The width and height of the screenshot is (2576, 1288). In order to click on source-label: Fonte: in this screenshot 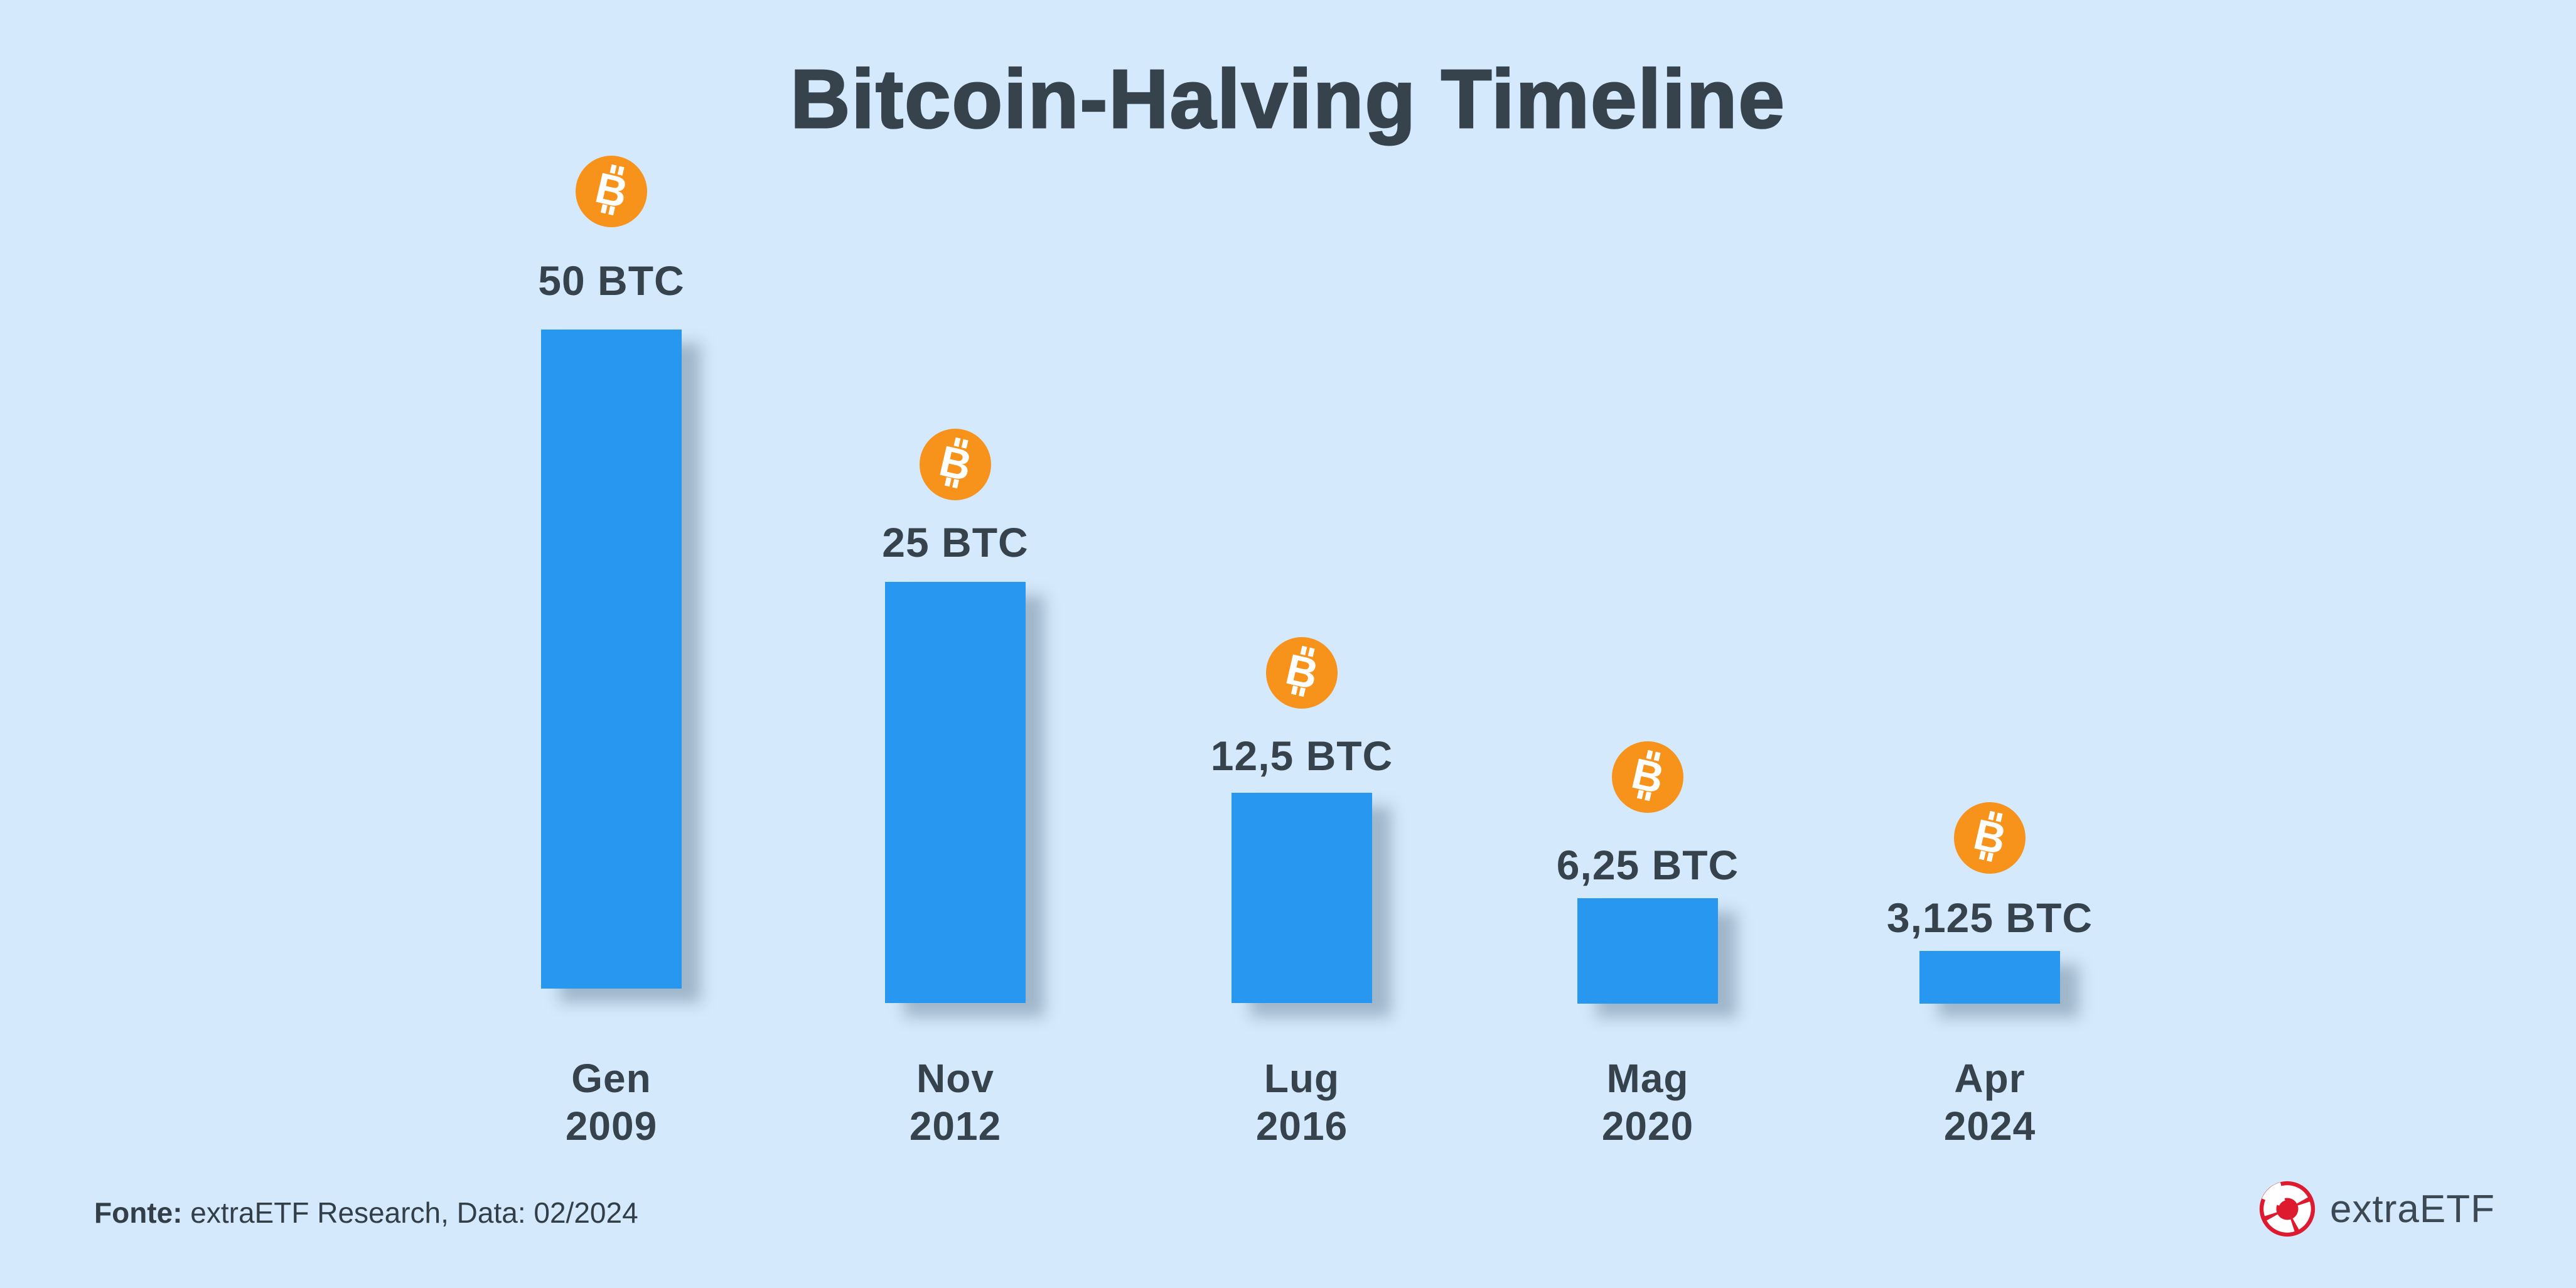, I will do `click(138, 1212)`.